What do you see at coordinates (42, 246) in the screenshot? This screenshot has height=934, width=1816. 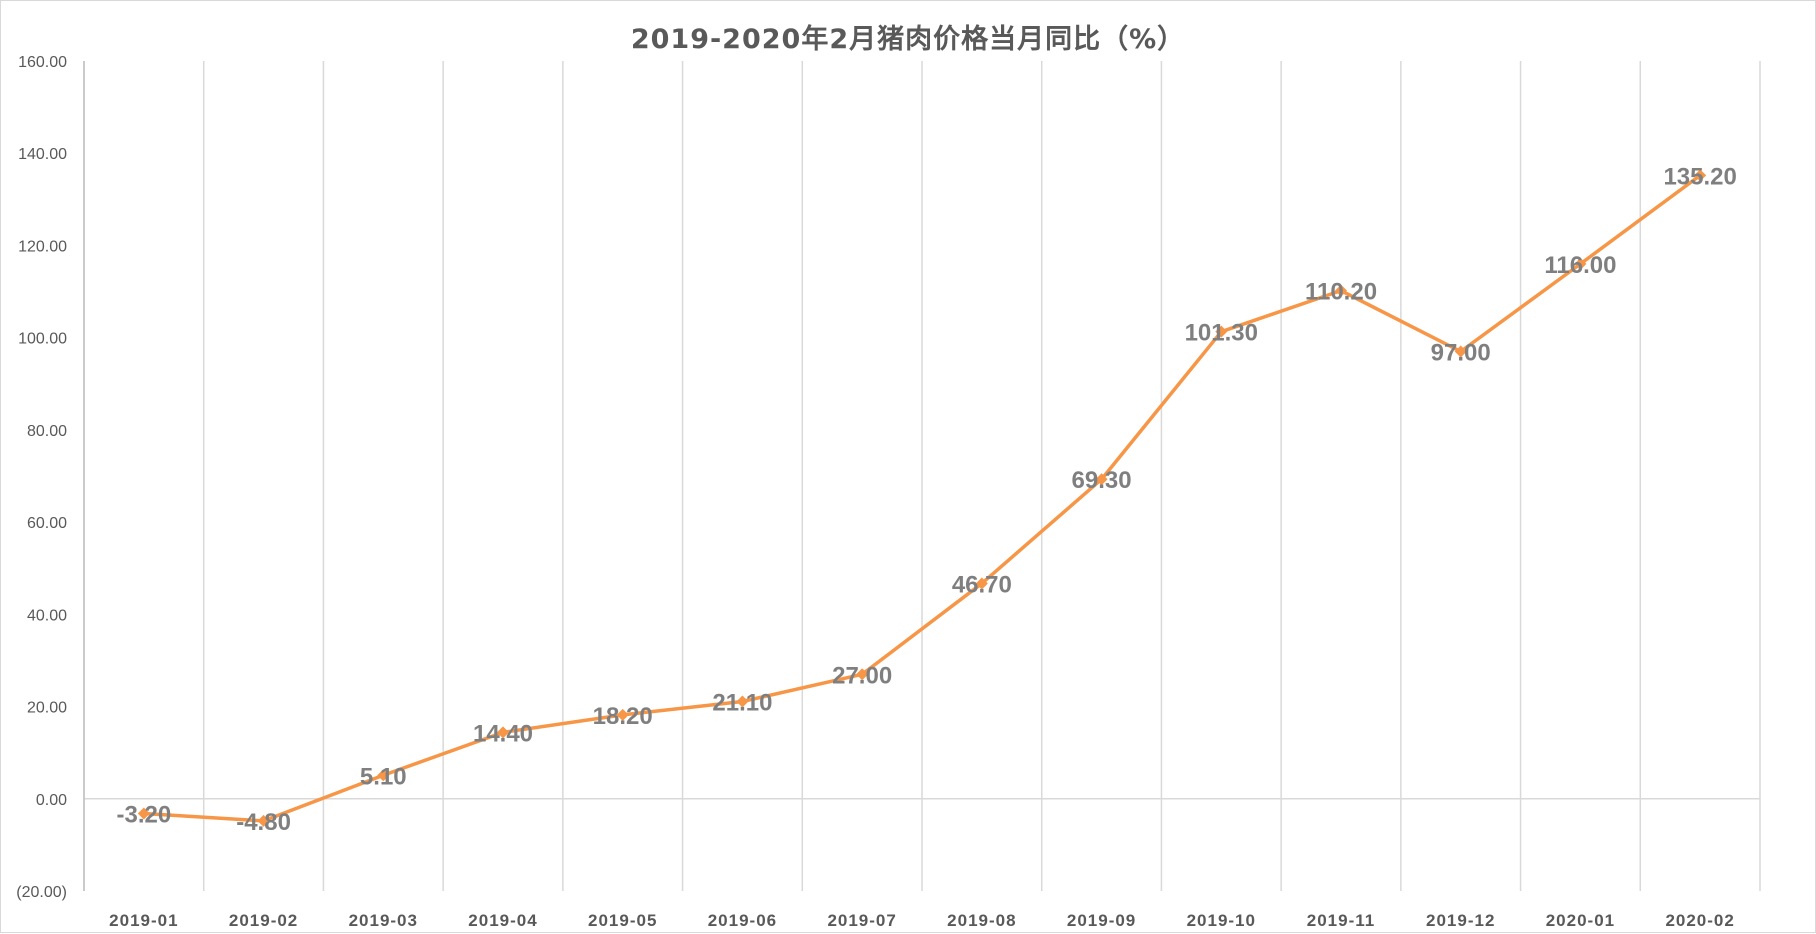 I see `y-tick-label: 120.00` at bounding box center [42, 246].